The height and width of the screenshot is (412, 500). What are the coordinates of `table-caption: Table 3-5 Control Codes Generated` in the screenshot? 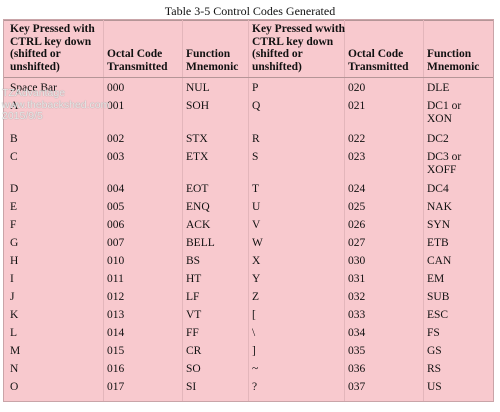 It's located at (250, 11).